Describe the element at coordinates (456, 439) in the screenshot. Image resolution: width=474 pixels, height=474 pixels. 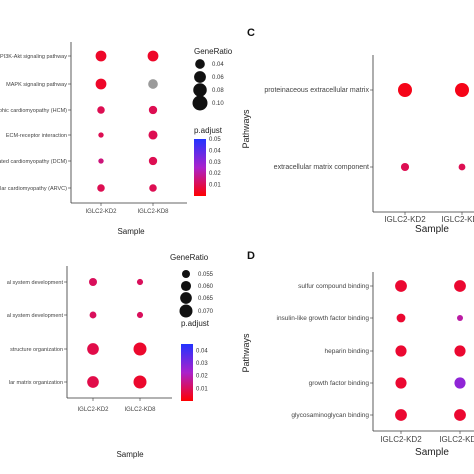
I see `panel-d-sample-label: IGLC2-KD8` at that location.